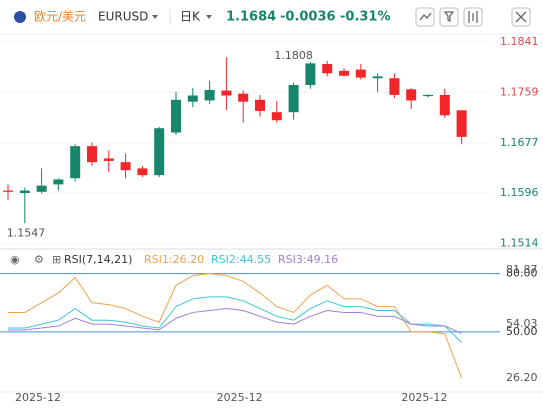 This screenshot has width=543, height=413. What do you see at coordinates (98, 259) in the screenshot?
I see `indicator-name: RSI(7,14,21)` at bounding box center [98, 259].